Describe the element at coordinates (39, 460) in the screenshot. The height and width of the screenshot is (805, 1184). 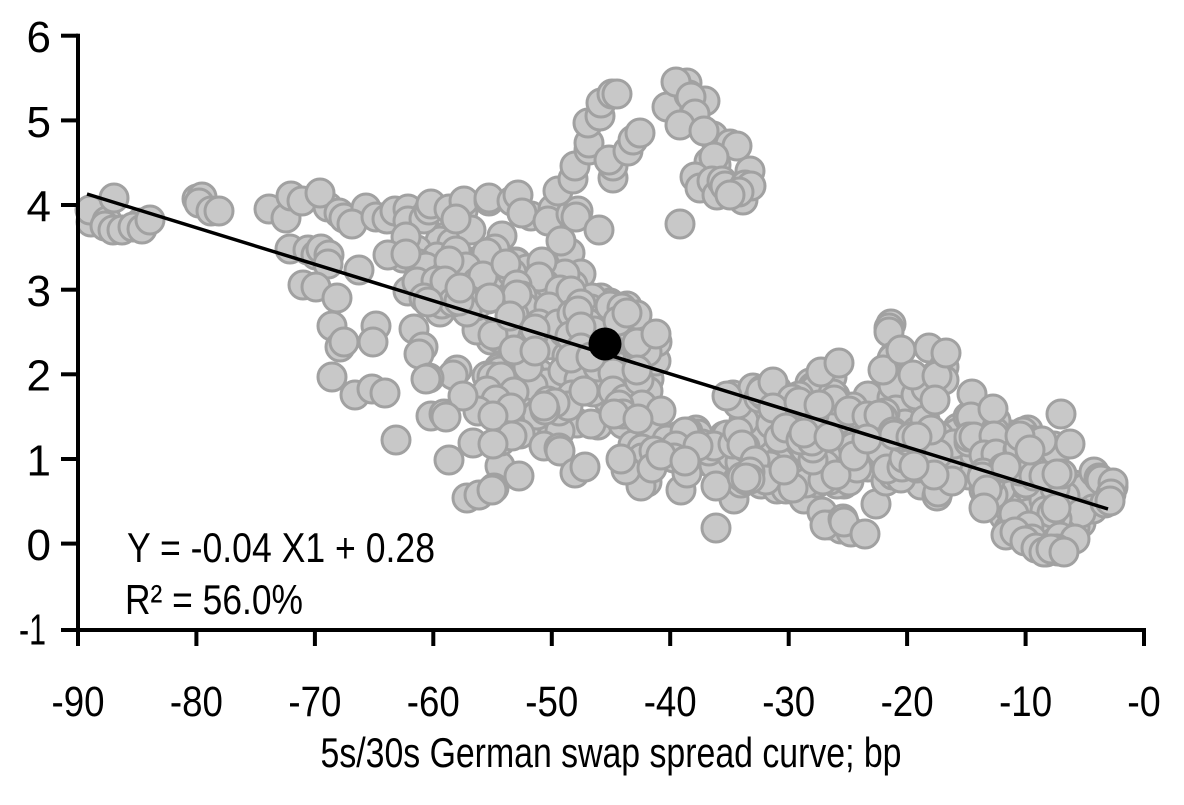
I see `svg-text: 1` at that location.